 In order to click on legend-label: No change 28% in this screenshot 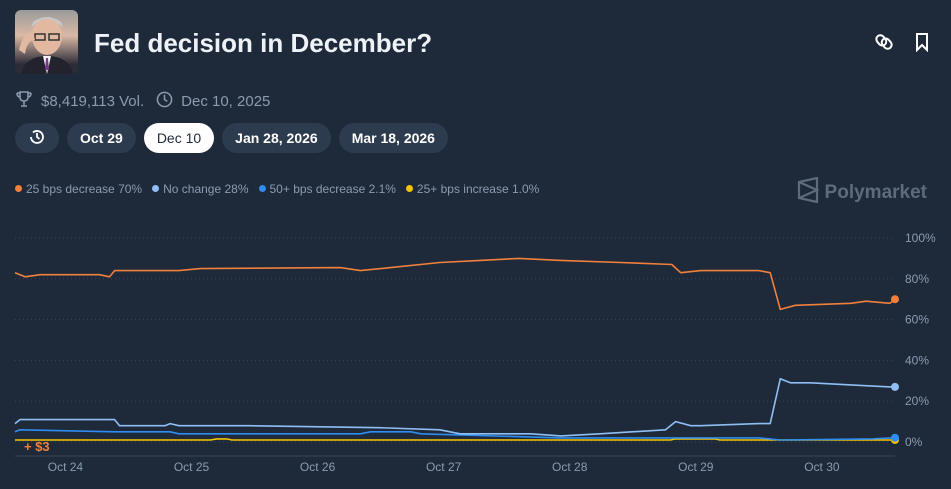, I will do `click(206, 189)`.